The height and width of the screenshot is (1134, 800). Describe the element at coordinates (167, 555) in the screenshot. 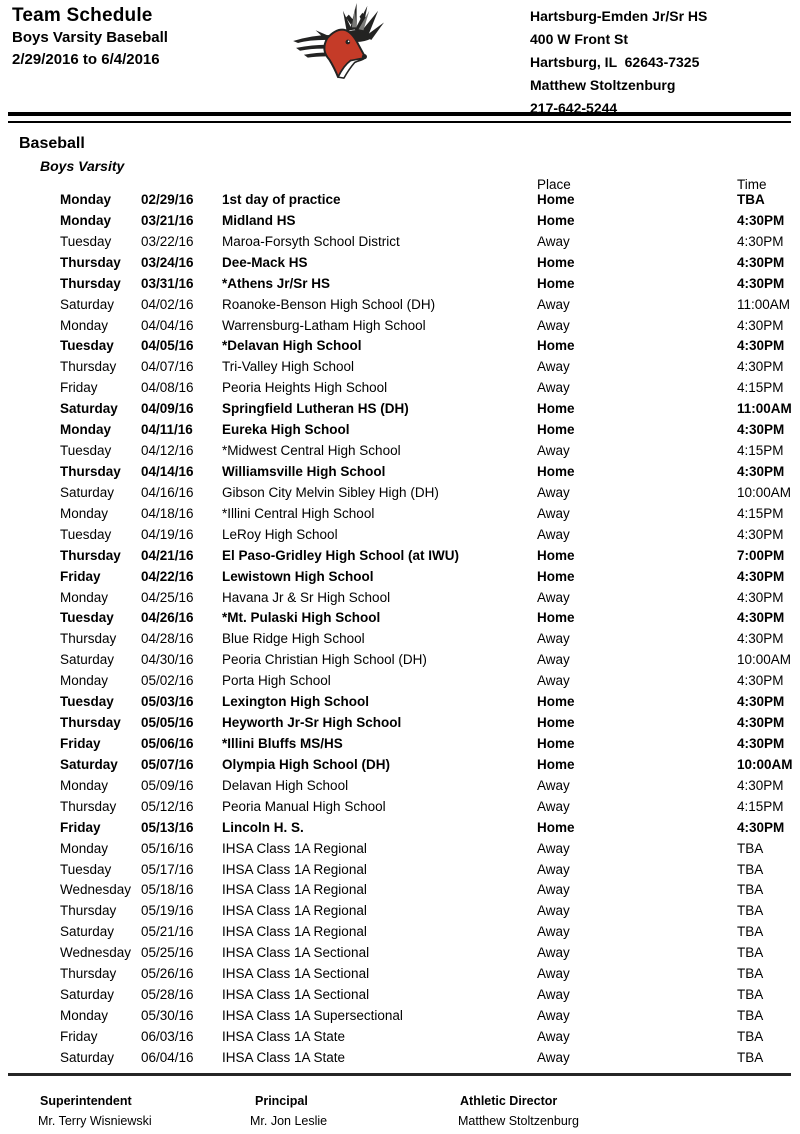

I see `cell-date: 04/21/16` at that location.